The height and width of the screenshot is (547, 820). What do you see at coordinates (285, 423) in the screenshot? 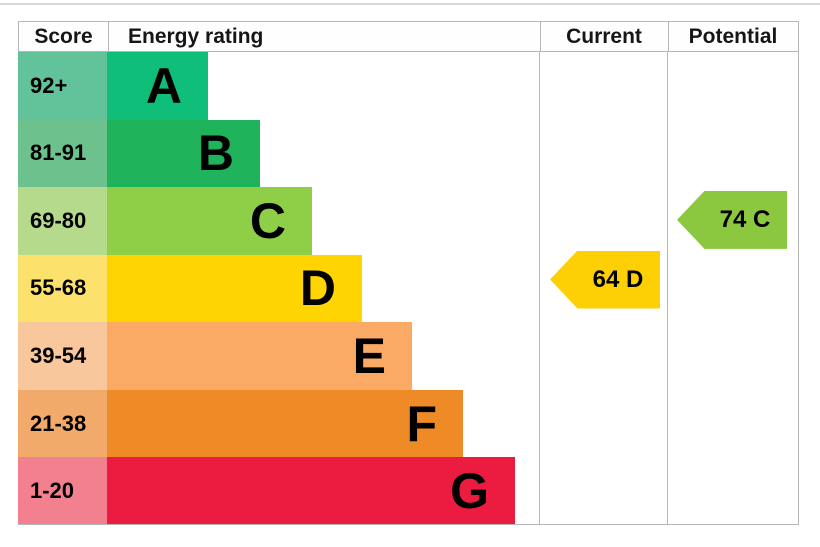
I see `energy-band-bar: F` at bounding box center [285, 423].